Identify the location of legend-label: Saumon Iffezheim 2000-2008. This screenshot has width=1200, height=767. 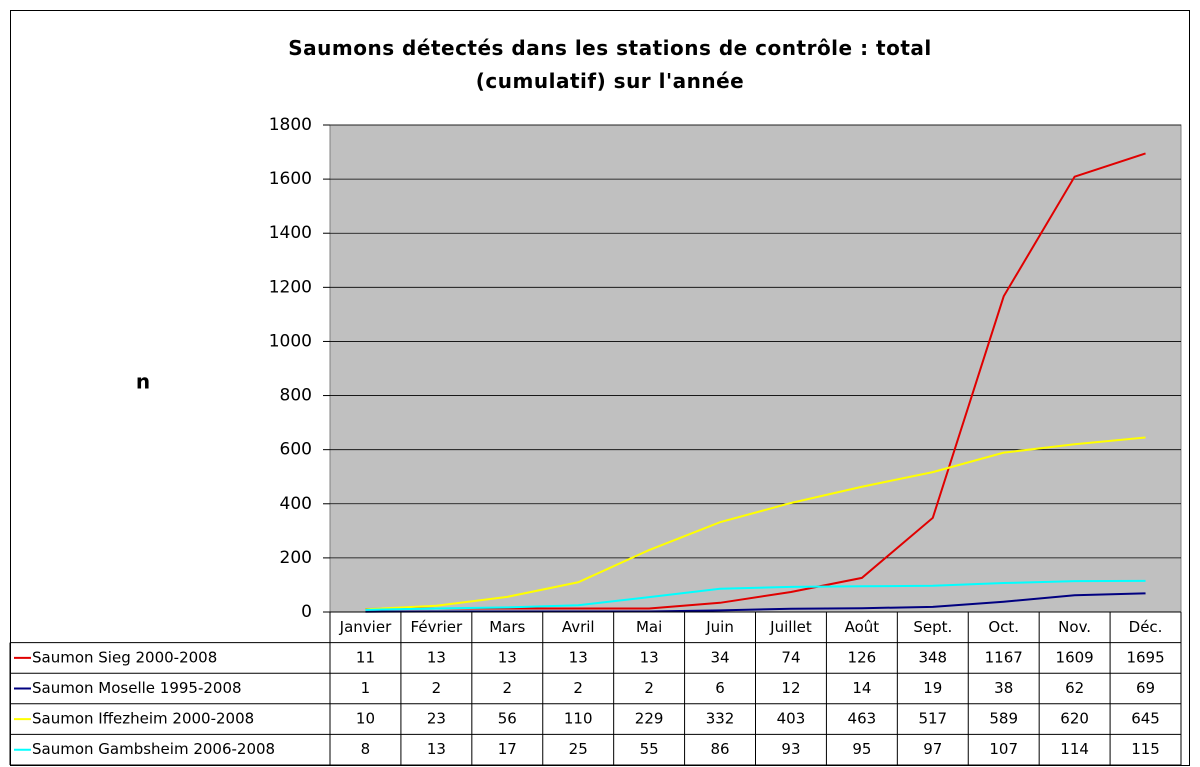
(143, 719).